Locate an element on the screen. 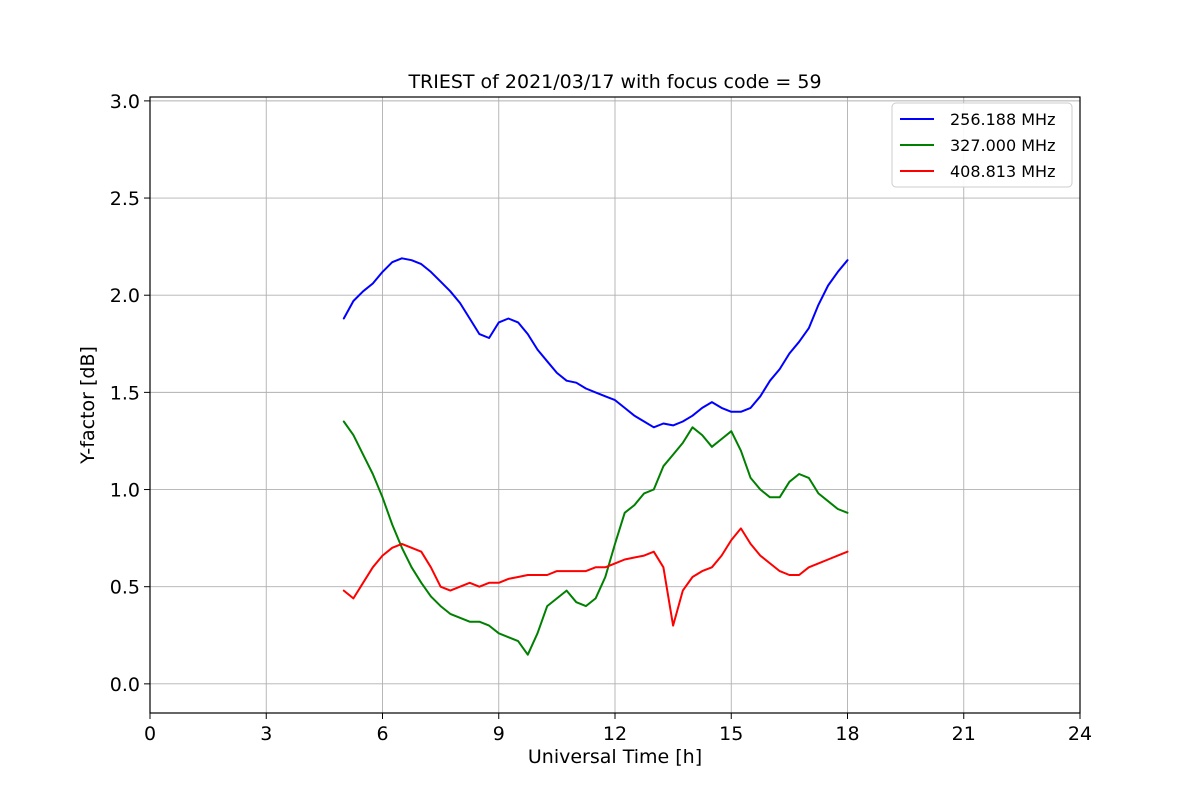 The height and width of the screenshot is (800, 1200). legend: 256.188 MHz 327.000 MHz 408.813 MHz is located at coordinates (982, 145).